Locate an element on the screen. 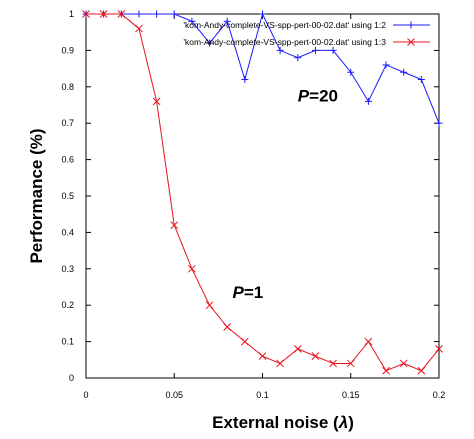  y-tick-label: 0.4 is located at coordinates (67, 232).